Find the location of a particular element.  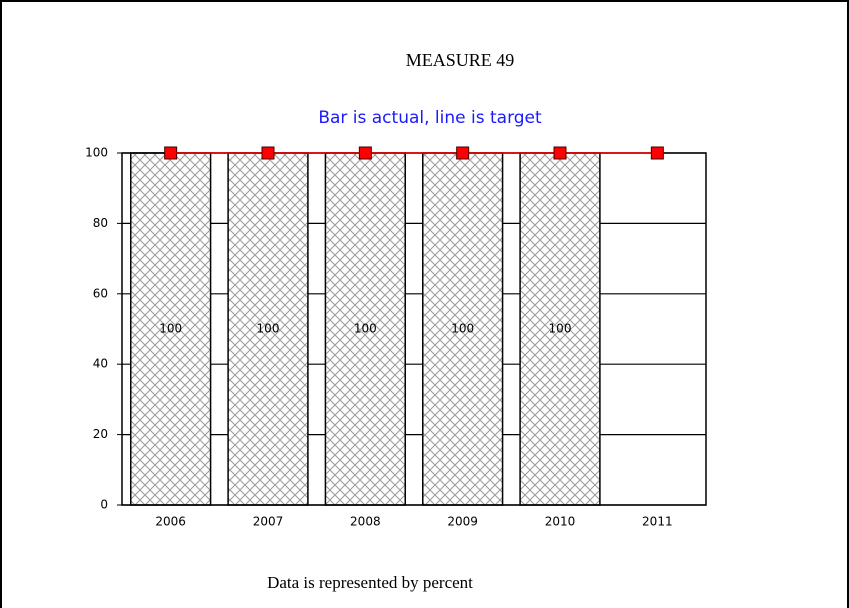

y-tick-label: 20 is located at coordinates (100, 434).